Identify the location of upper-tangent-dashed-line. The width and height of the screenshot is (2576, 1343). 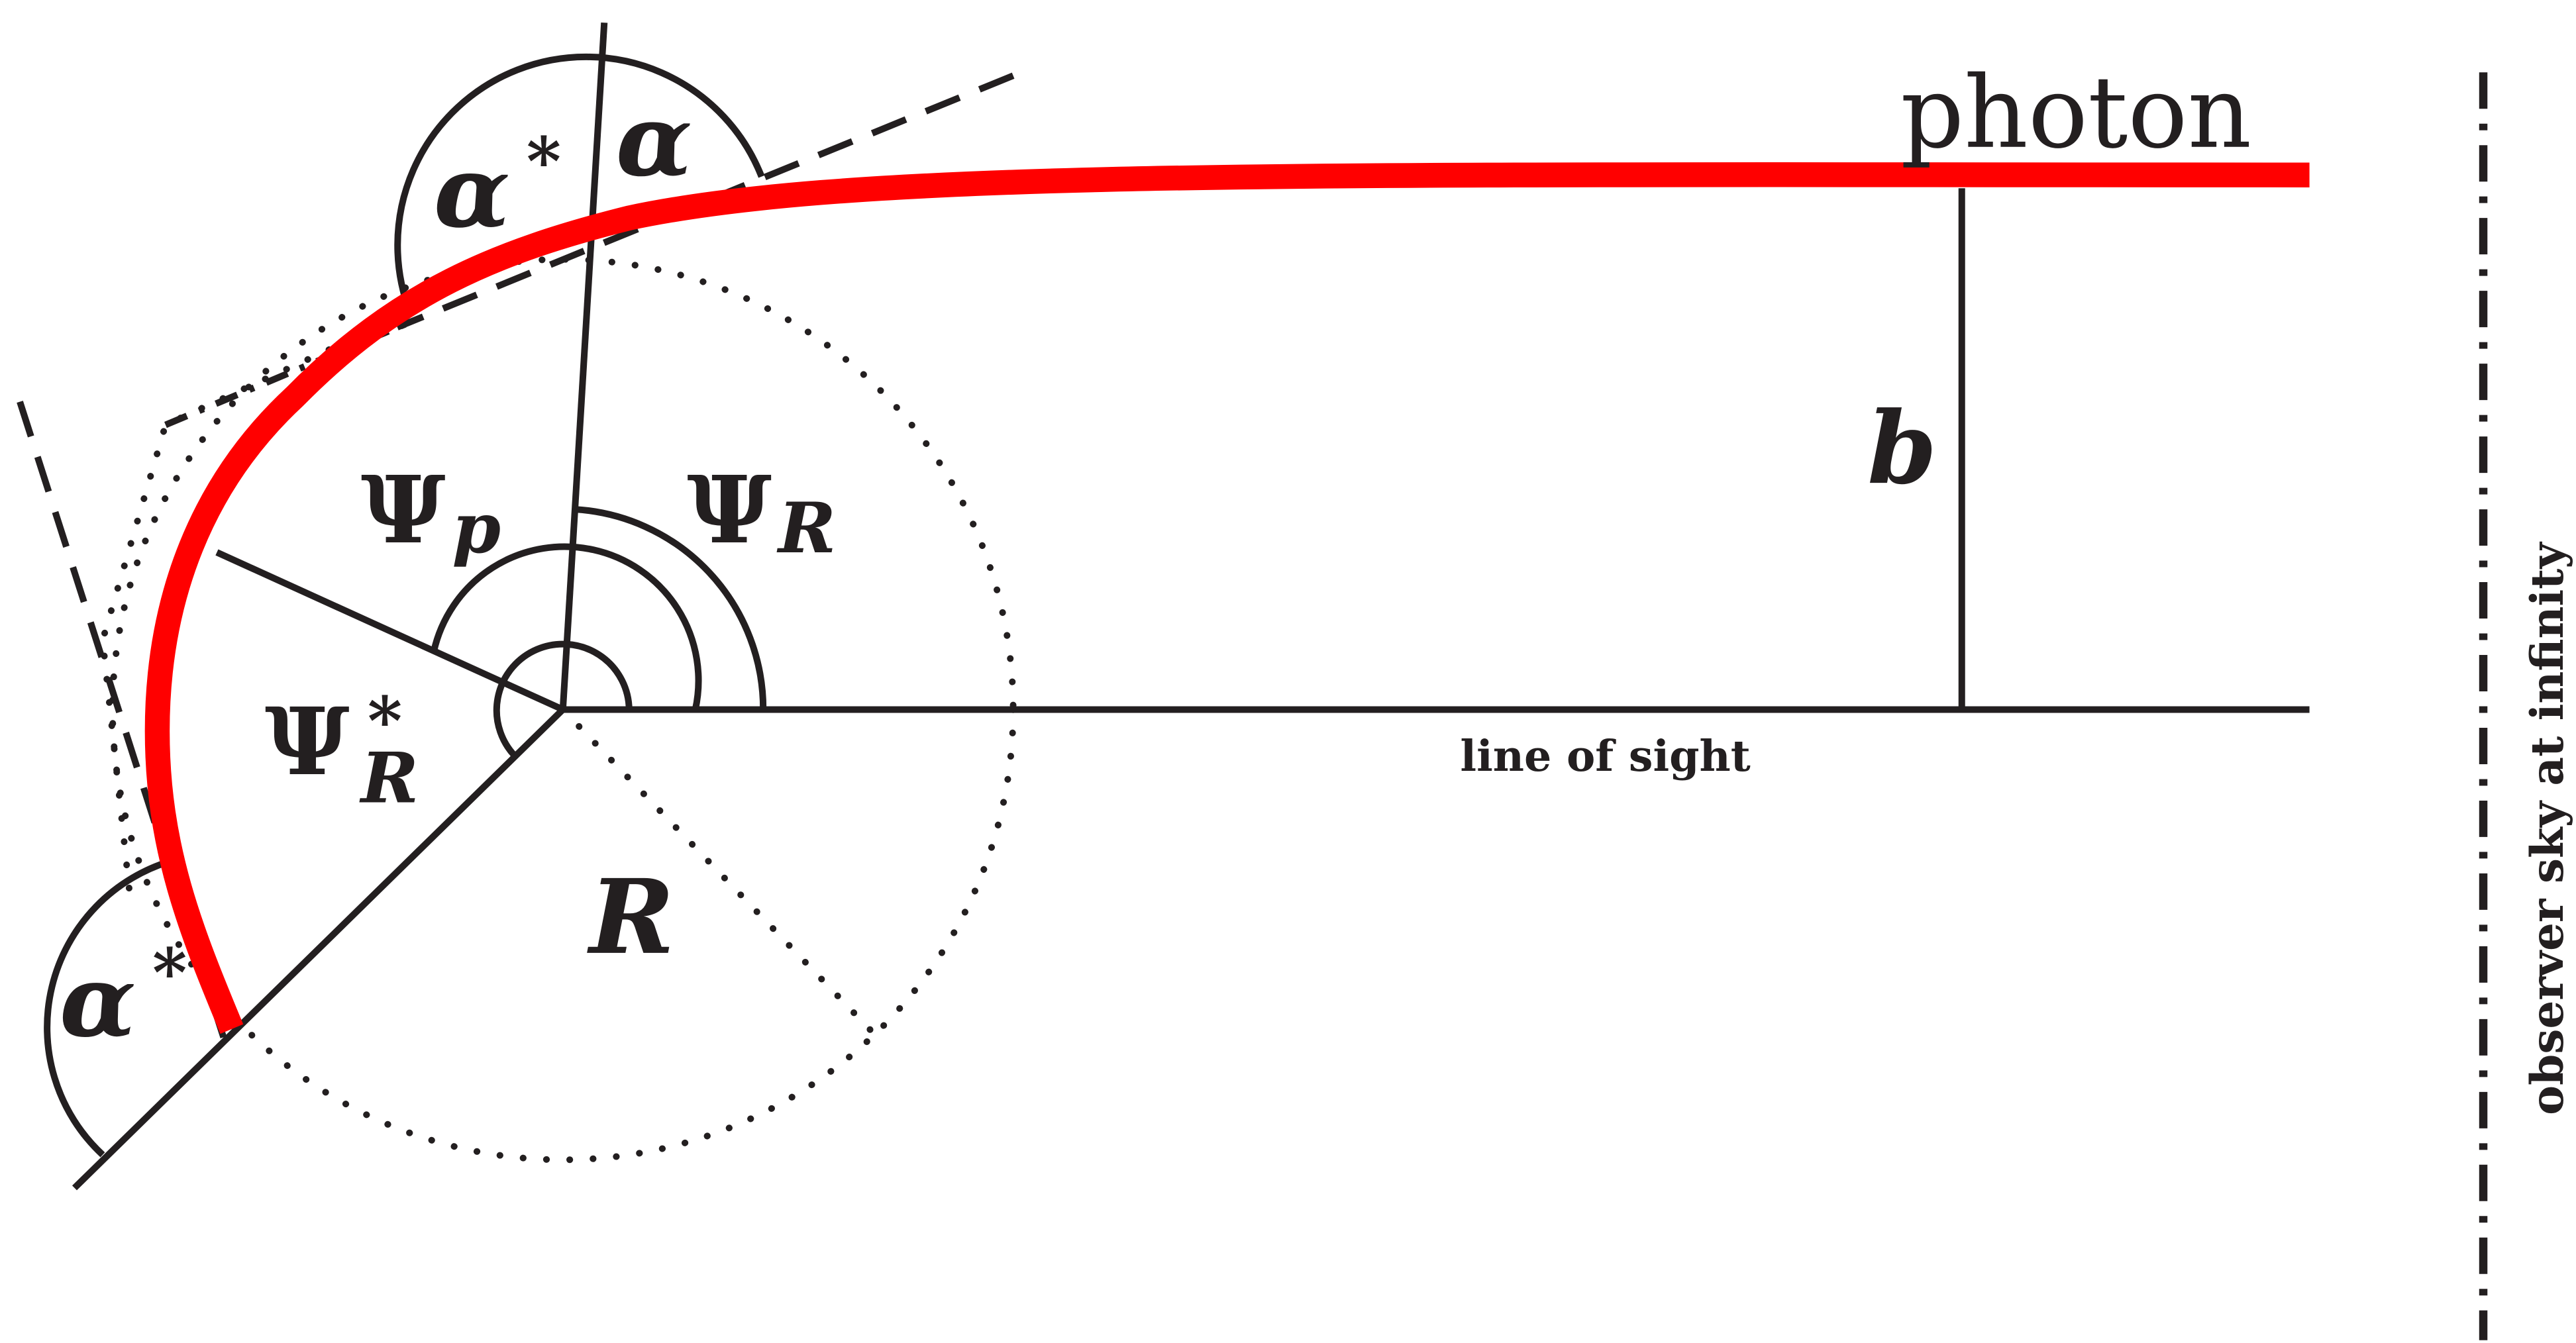
(705, 201).